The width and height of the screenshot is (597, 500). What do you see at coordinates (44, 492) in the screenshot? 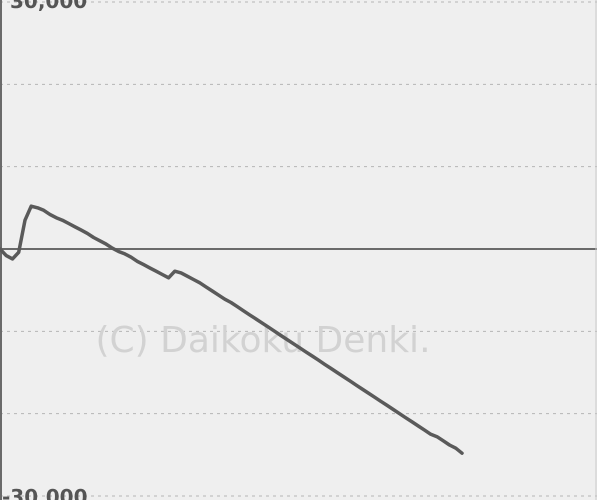
I see `y-tick-label-bottom: -30,000` at bounding box center [44, 492].